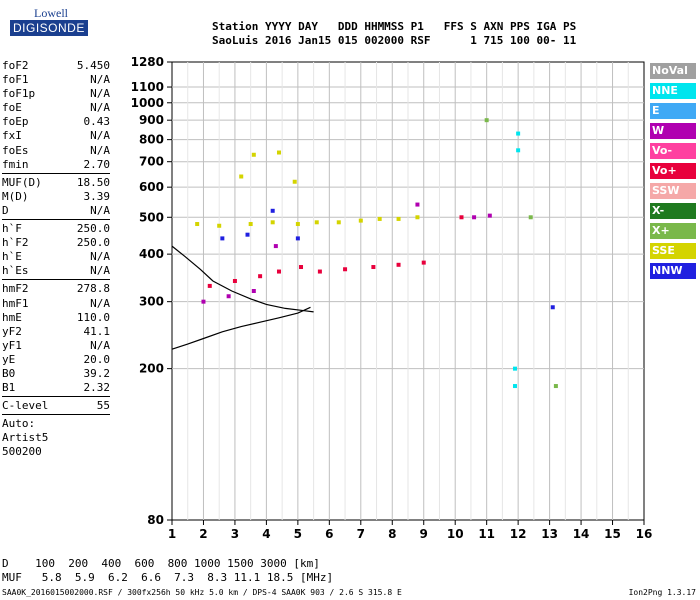  Describe the element at coordinates (15, 150) in the screenshot. I see `param-label: foEs` at that location.